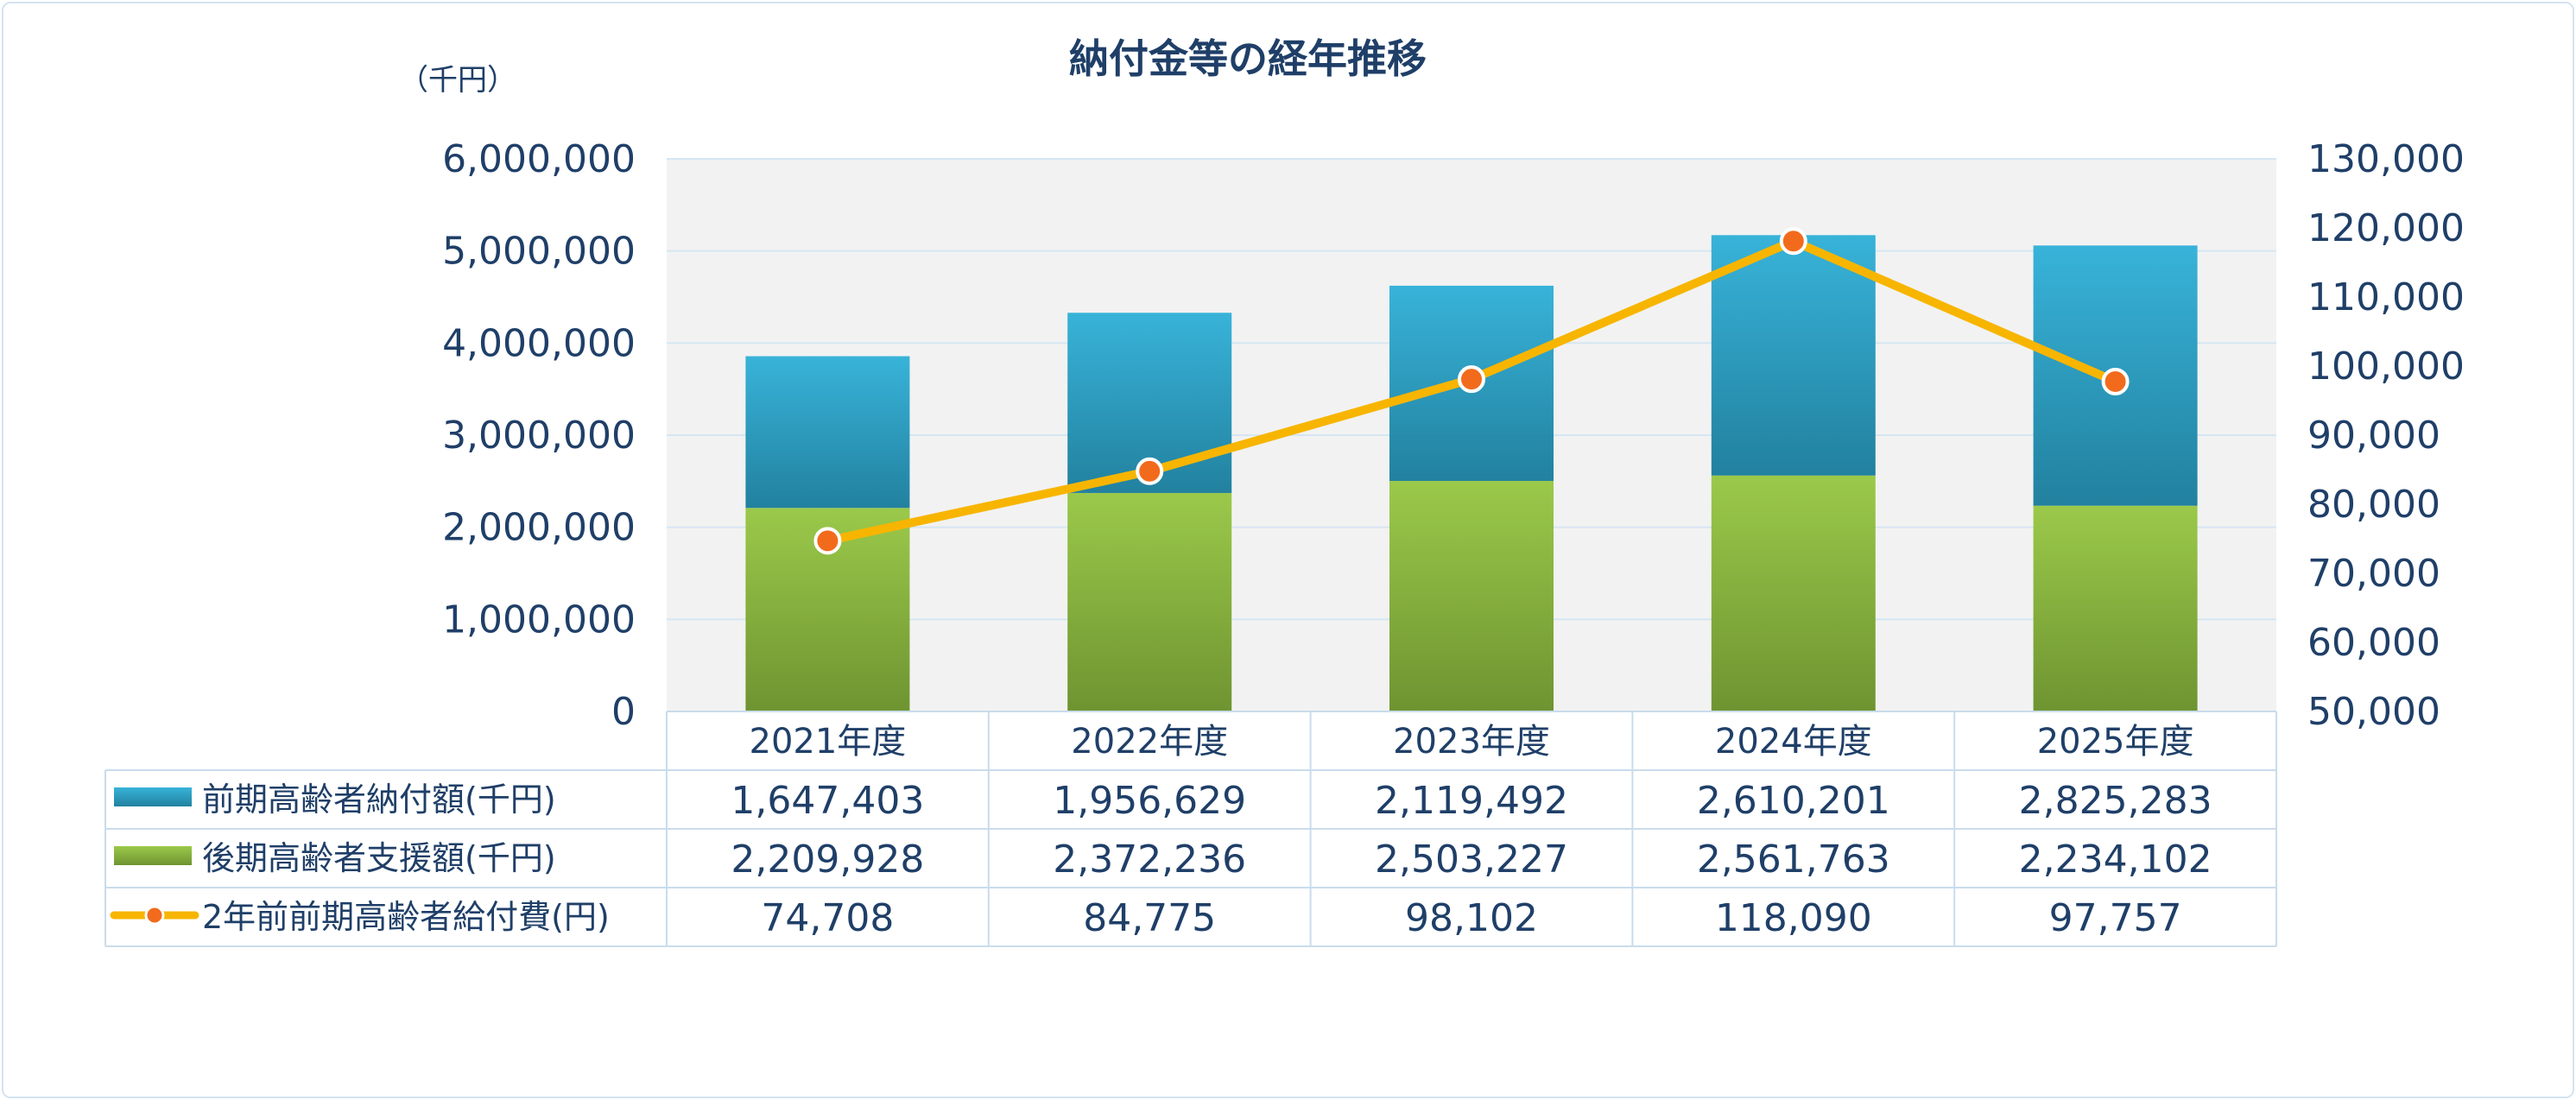 This screenshot has width=2576, height=1100. I want to click on y-right-tick-label: 90,000, so click(2373, 436).